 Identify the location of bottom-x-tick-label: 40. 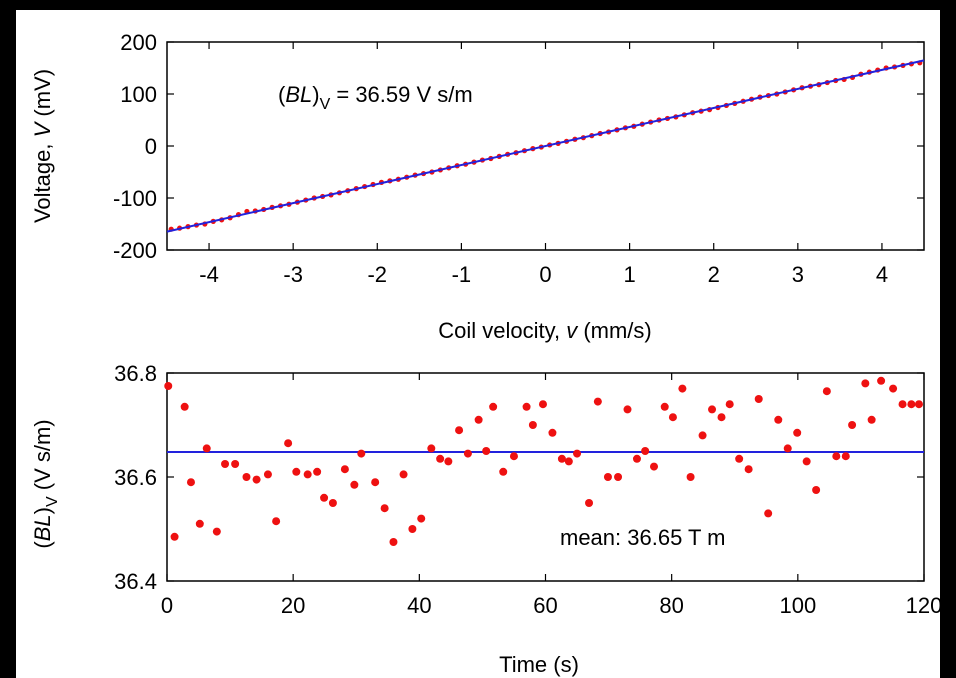
(419, 605).